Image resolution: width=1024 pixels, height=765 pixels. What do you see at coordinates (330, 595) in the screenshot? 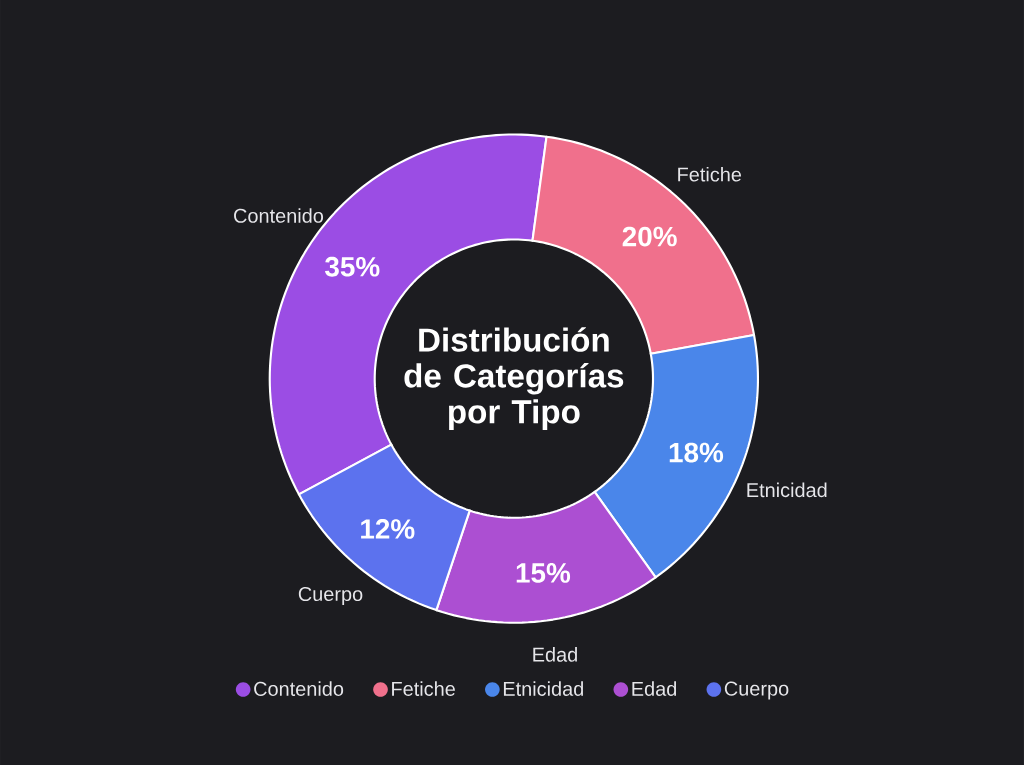
I see `slice-label: Cuerpo` at bounding box center [330, 595].